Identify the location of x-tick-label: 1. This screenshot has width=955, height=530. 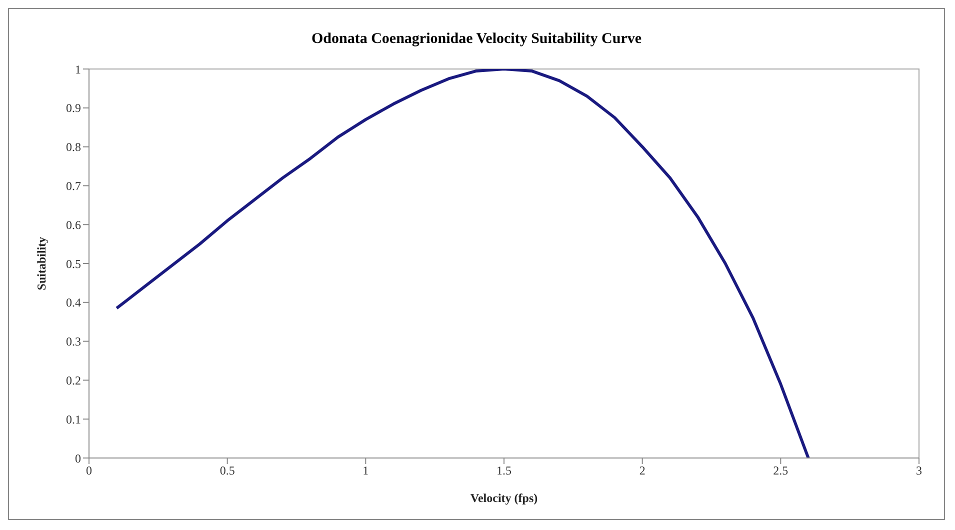
(365, 471).